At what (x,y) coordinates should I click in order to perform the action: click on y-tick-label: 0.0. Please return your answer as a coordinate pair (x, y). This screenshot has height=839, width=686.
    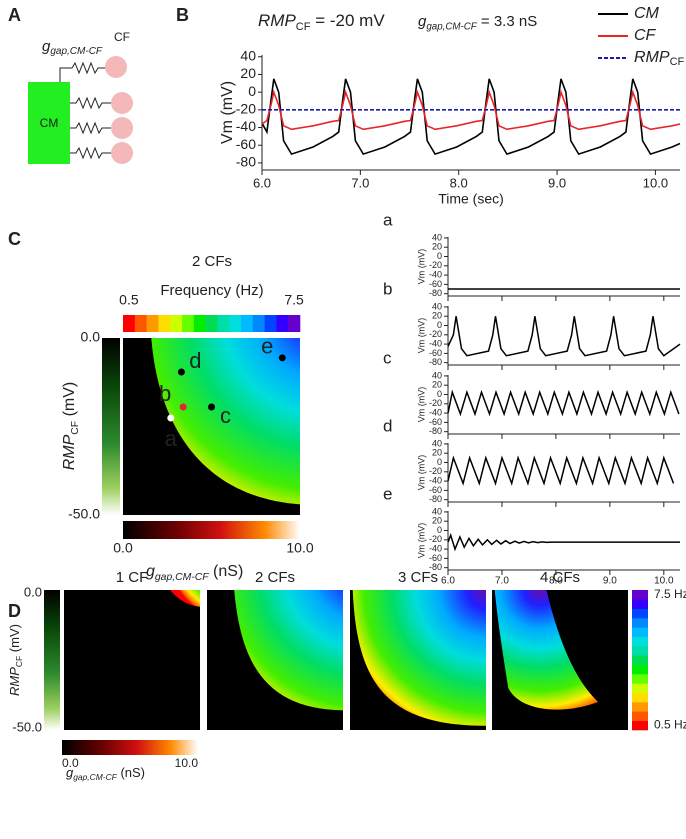
    Looking at the image, I should click on (33, 591).